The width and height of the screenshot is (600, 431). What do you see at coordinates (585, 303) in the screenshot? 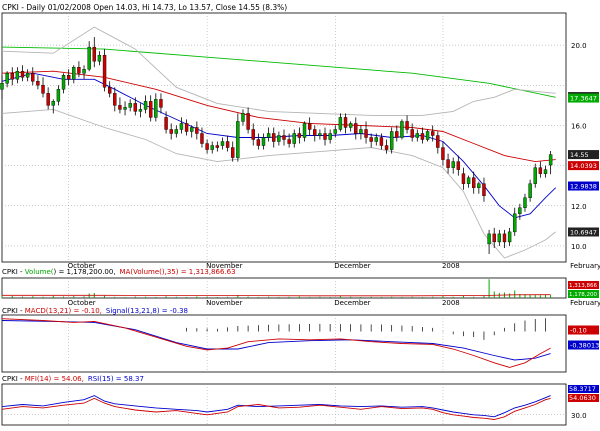
I see `volume-x-label: February` at bounding box center [585, 303].